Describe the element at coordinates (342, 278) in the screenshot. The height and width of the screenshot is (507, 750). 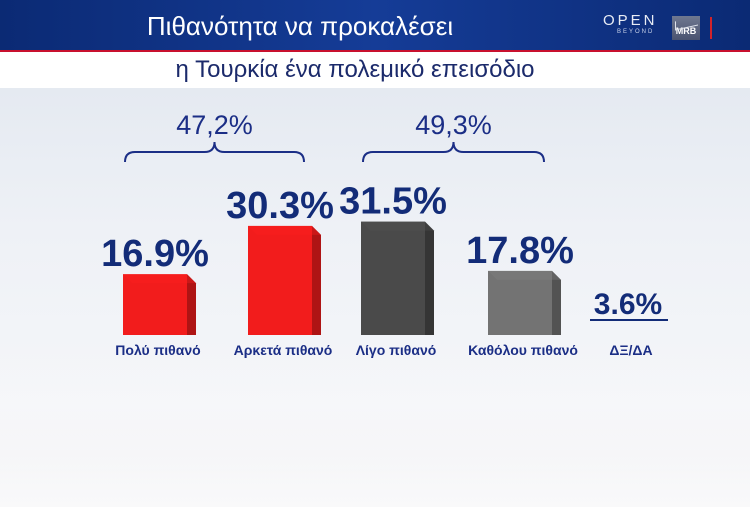
I see `bars` at that location.